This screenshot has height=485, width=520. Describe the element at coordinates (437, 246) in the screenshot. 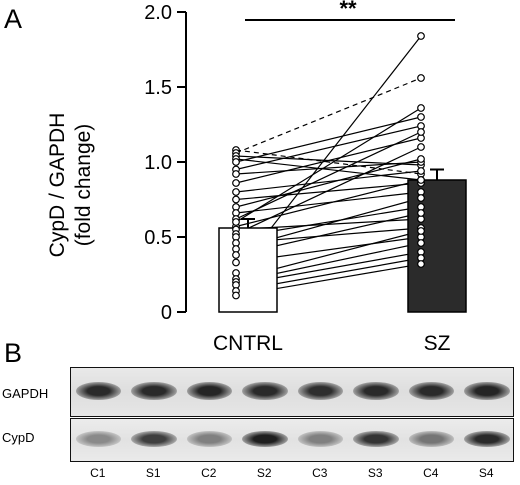

I see `bar-sz` at that location.